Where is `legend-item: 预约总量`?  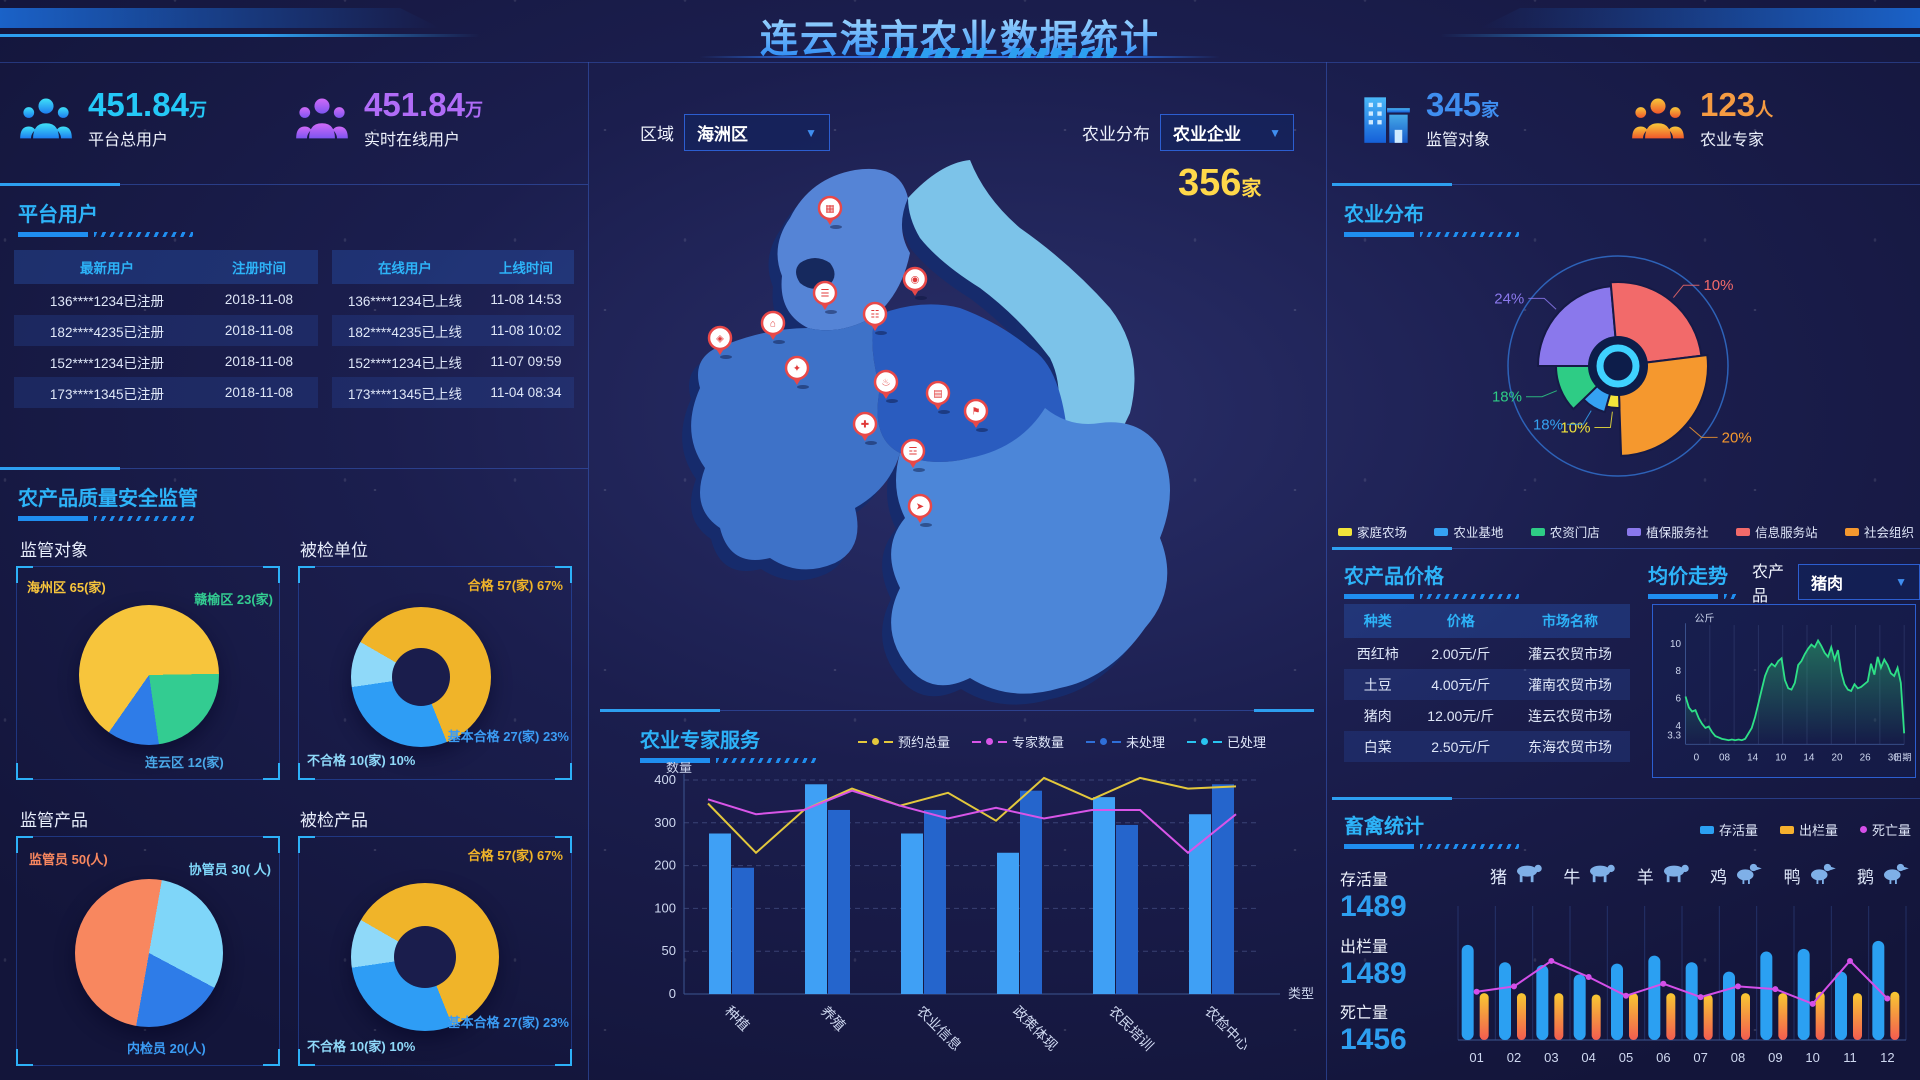
legend-item: 预约总量 is located at coordinates (904, 741).